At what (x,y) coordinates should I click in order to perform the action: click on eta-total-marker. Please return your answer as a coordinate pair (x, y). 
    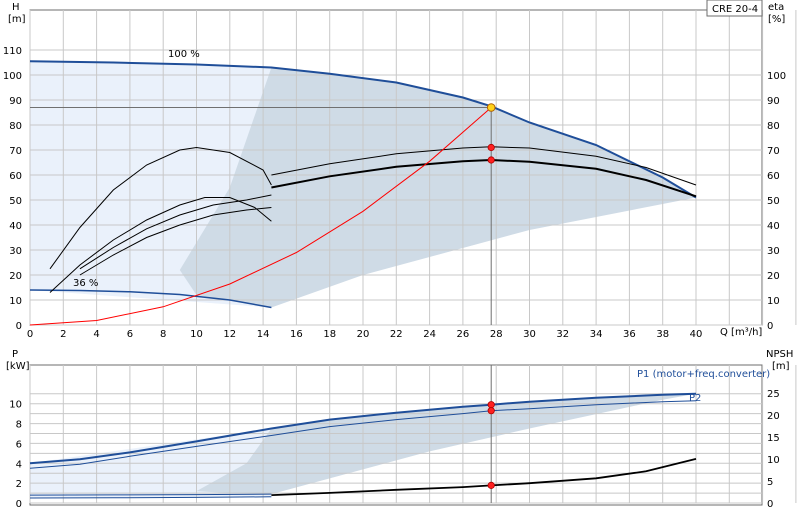
    Looking at the image, I should click on (491, 160).